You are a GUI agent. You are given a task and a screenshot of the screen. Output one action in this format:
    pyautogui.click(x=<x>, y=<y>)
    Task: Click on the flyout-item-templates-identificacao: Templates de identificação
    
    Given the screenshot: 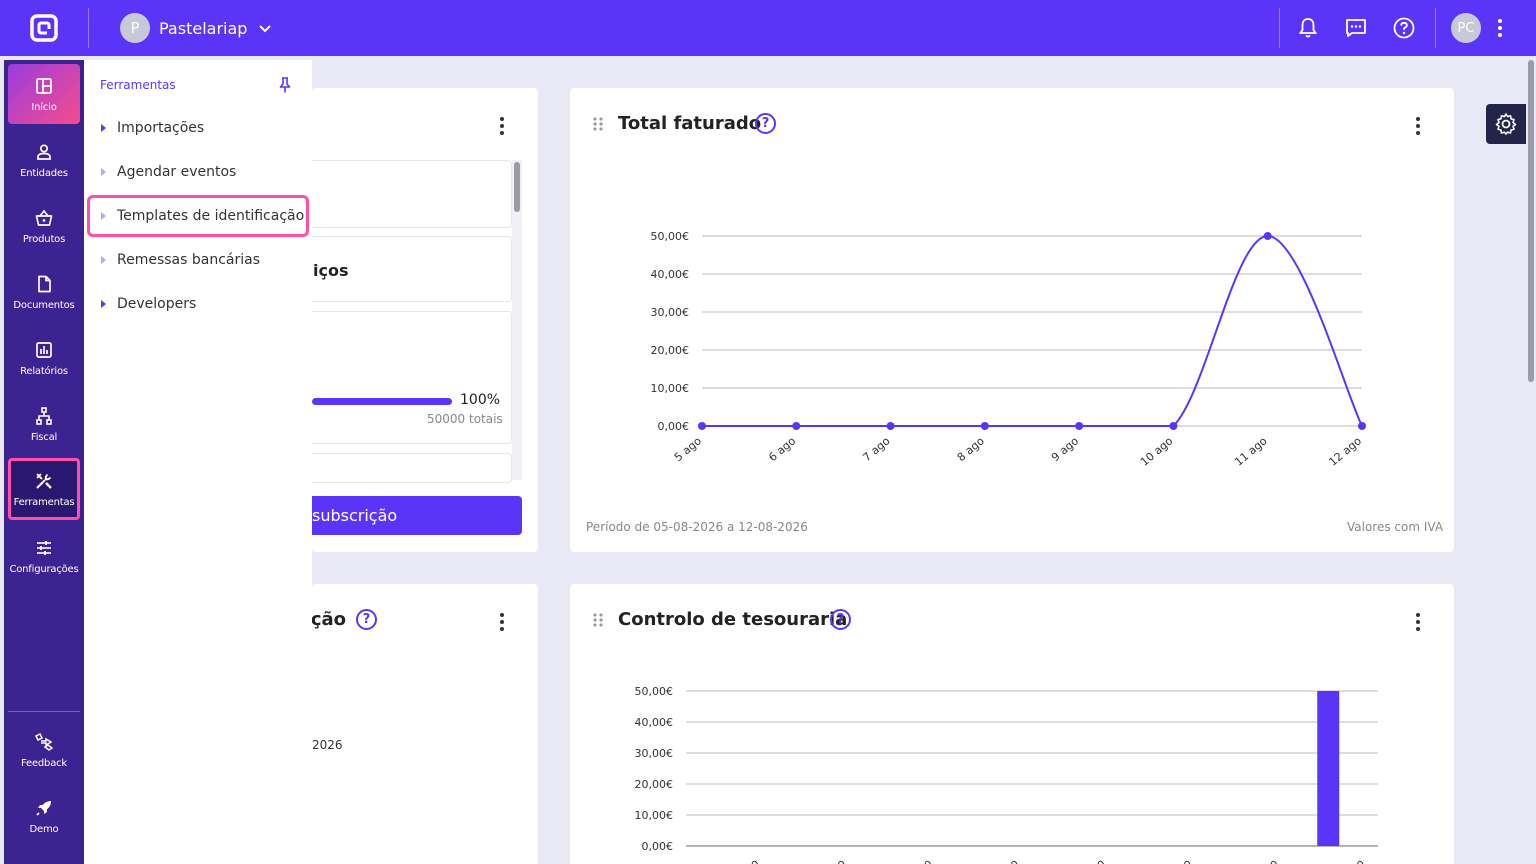 What is the action you would take?
    pyautogui.click(x=198, y=216)
    